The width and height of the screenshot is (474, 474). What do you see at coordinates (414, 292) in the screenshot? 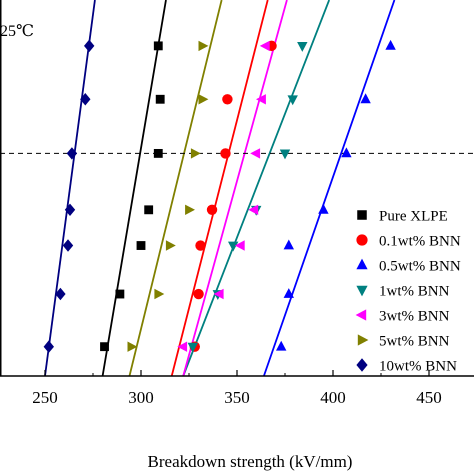
I see `legend-label-4: 1wt% BNN` at bounding box center [414, 292].